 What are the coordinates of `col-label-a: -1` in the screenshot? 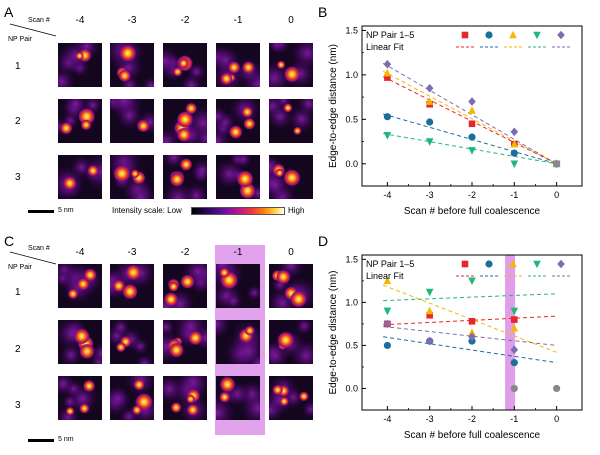 It's located at (238, 20).